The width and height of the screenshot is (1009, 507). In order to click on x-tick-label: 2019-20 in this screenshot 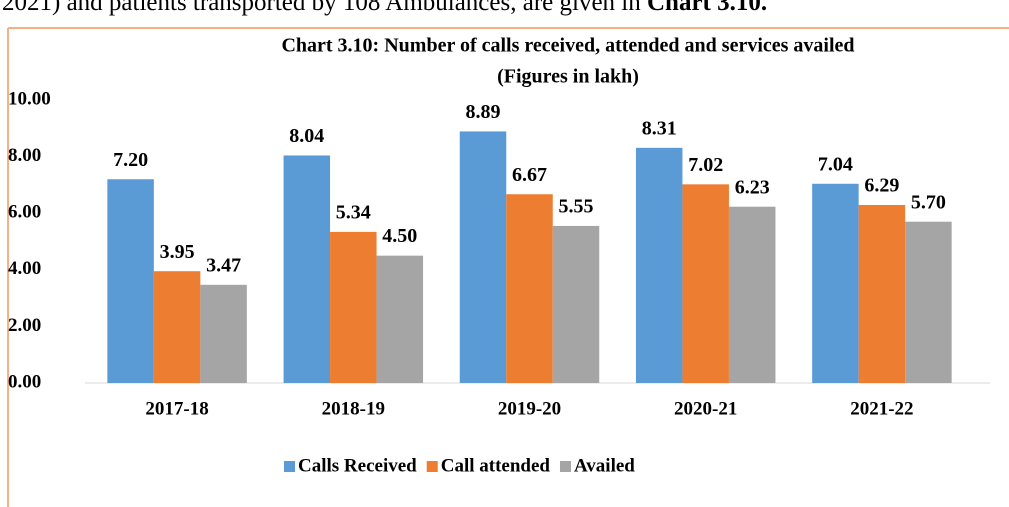, I will do `click(529, 408)`.